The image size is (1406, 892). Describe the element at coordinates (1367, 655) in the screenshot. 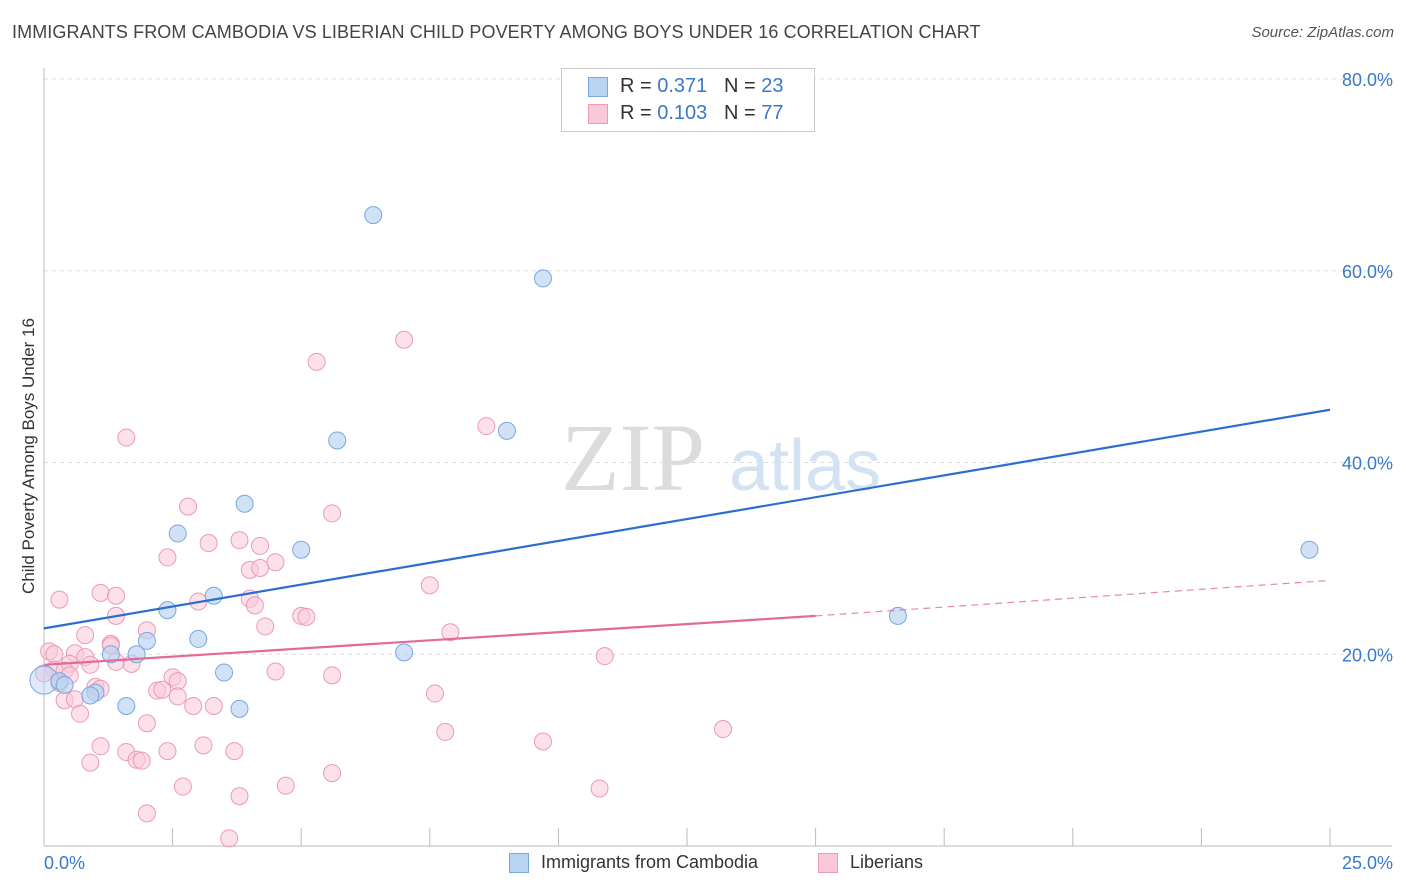

I see `y-tick-label: 20.0%` at that location.